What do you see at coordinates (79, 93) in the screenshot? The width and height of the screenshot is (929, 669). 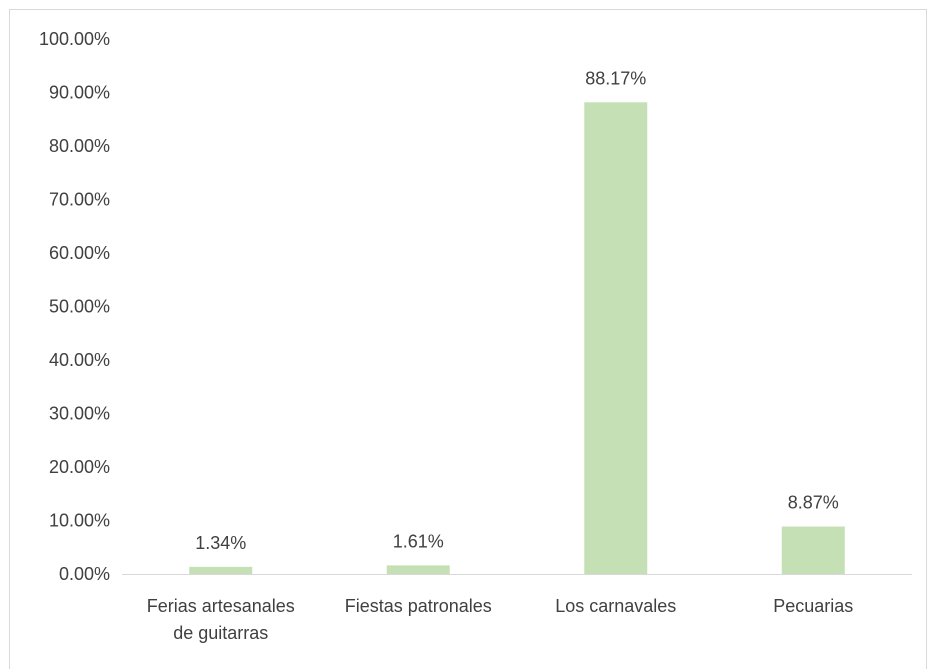 I see `y-tick-label: 90.00%` at bounding box center [79, 93].